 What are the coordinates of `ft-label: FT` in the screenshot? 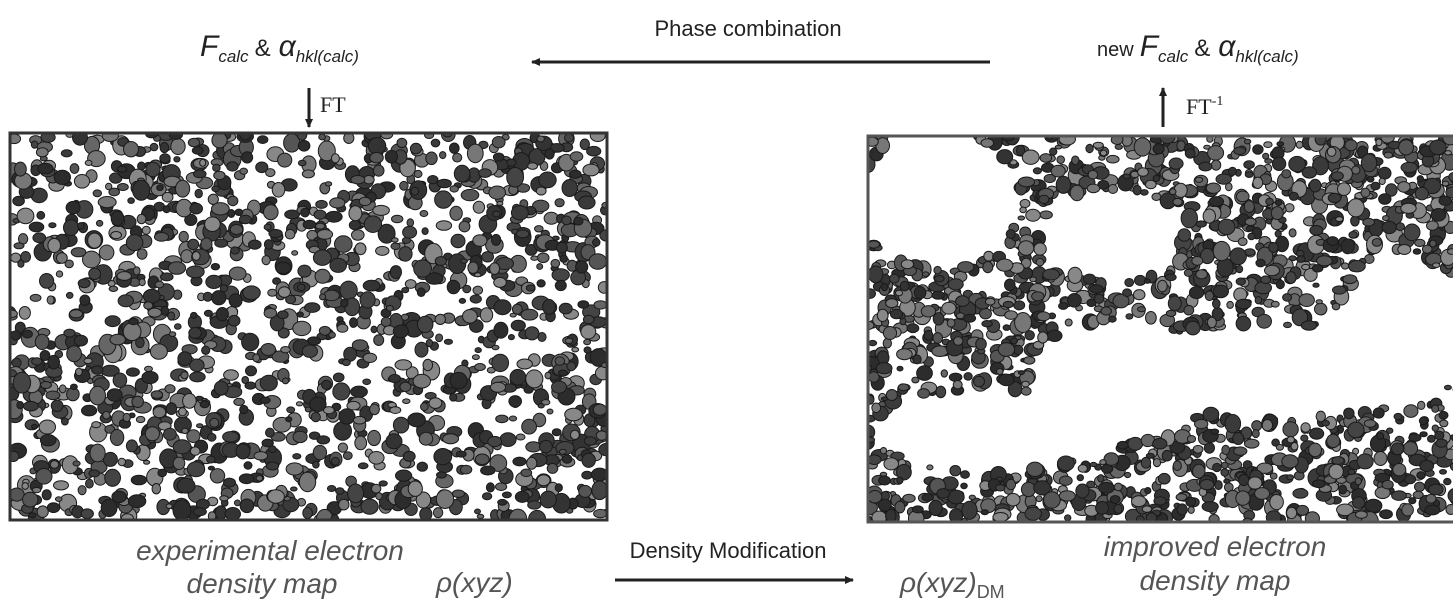 It's located at (333, 104).